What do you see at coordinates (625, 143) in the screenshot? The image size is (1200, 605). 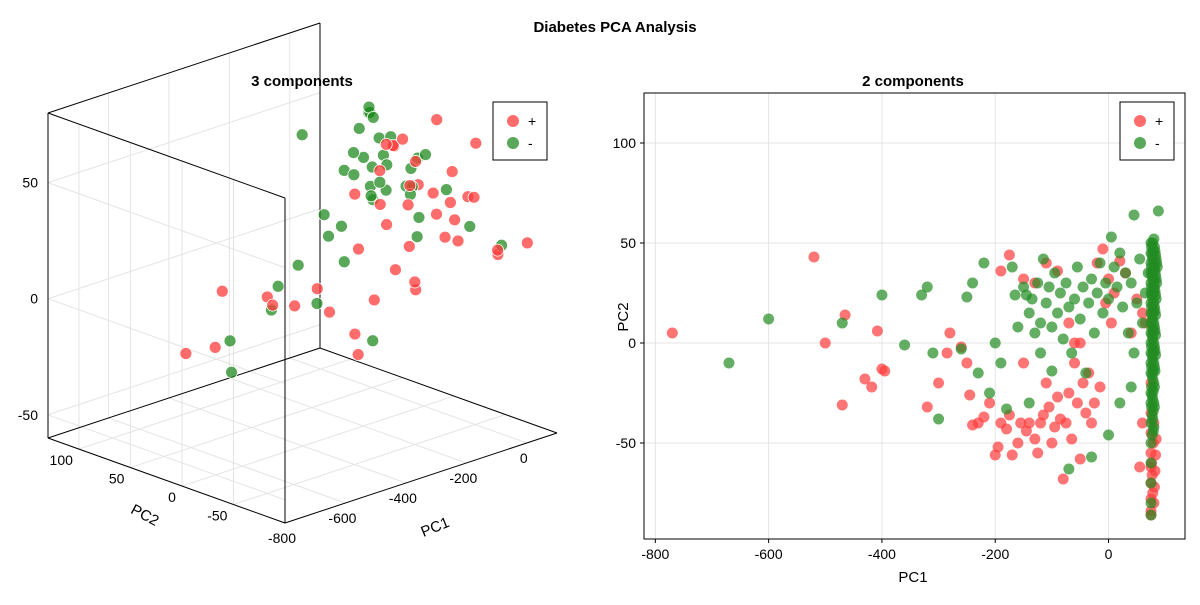 I see `chart-2d-ytick-label-3: 100` at bounding box center [625, 143].